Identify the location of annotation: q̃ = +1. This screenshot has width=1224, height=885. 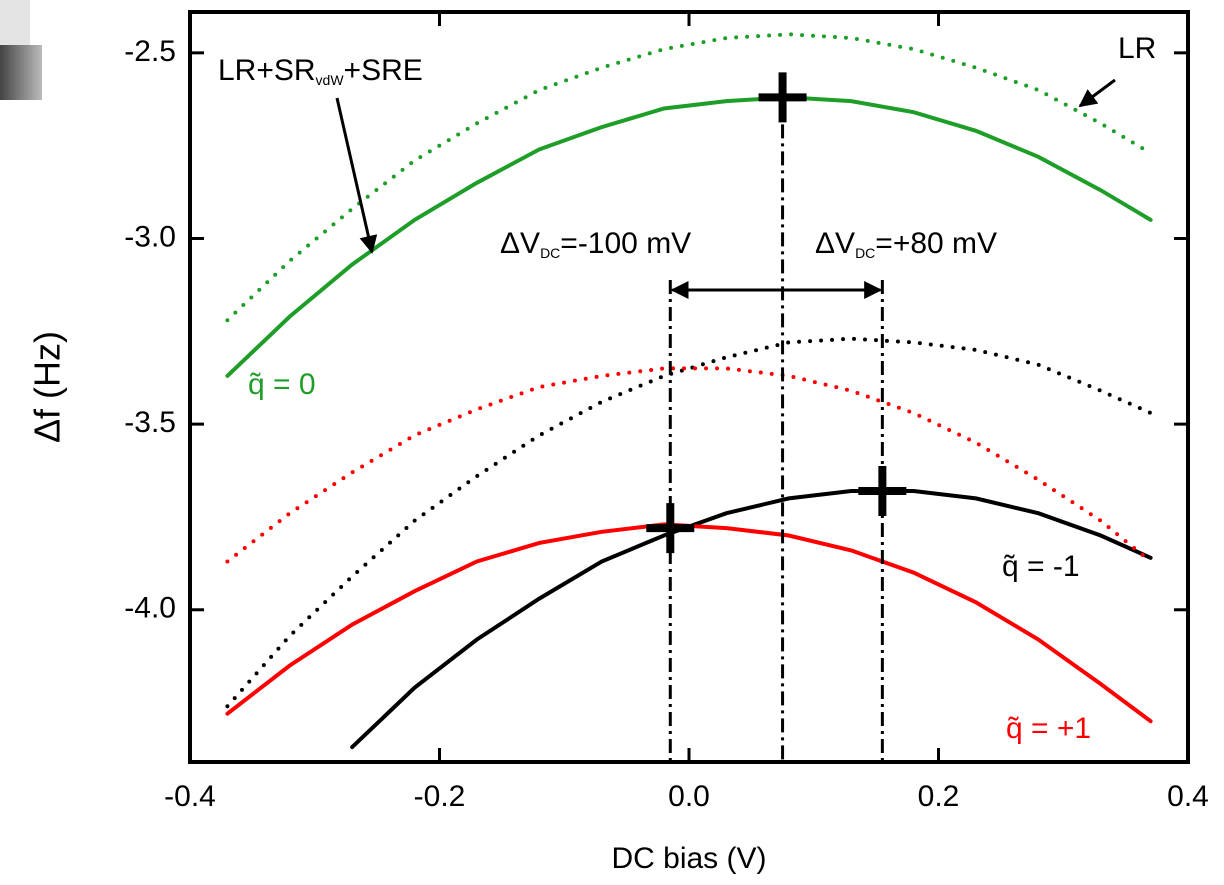
(1048, 728).